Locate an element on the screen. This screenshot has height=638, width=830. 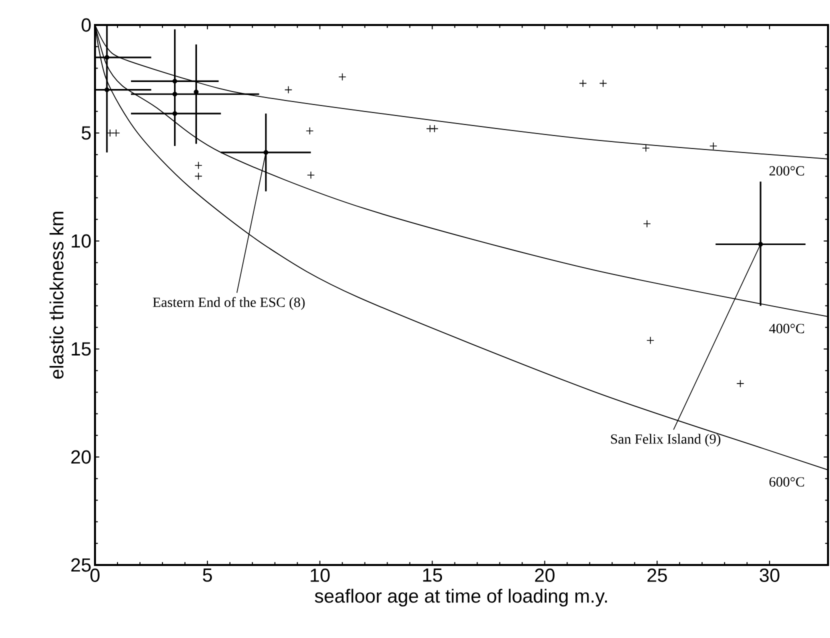
y-tick-label: 0 is located at coordinates (86, 25).